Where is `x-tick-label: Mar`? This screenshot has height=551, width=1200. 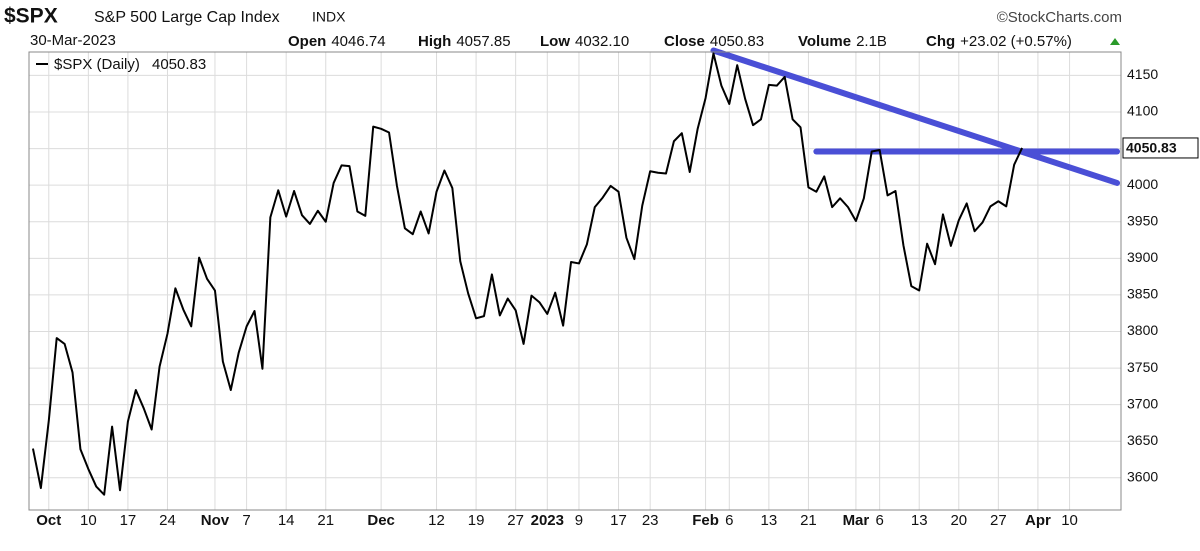
x-tick-label: Mar is located at coordinates (856, 520).